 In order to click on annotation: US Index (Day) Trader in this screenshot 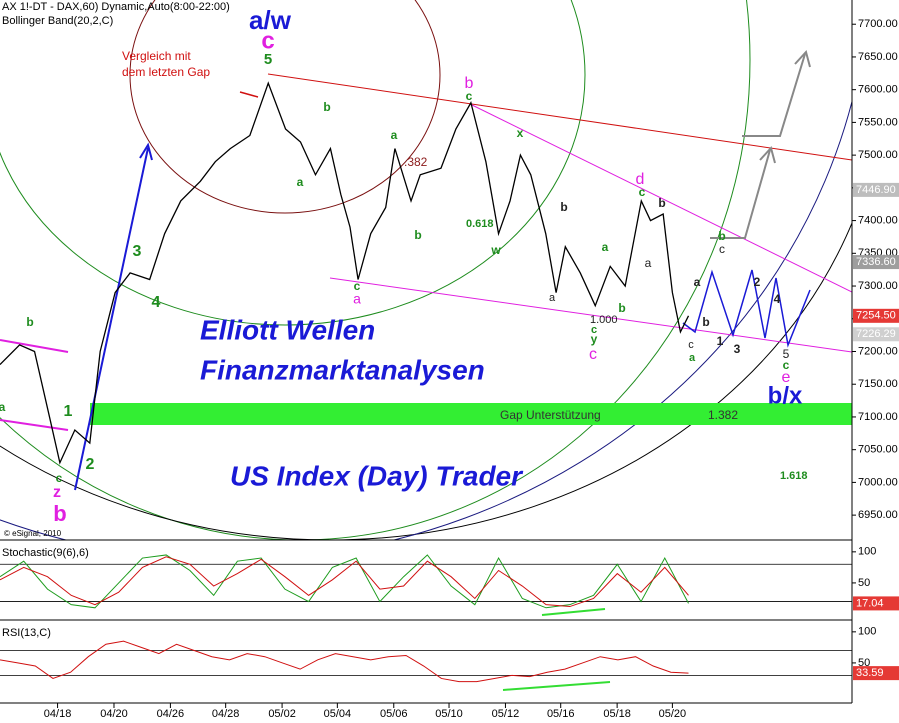, I will do `click(377, 475)`.